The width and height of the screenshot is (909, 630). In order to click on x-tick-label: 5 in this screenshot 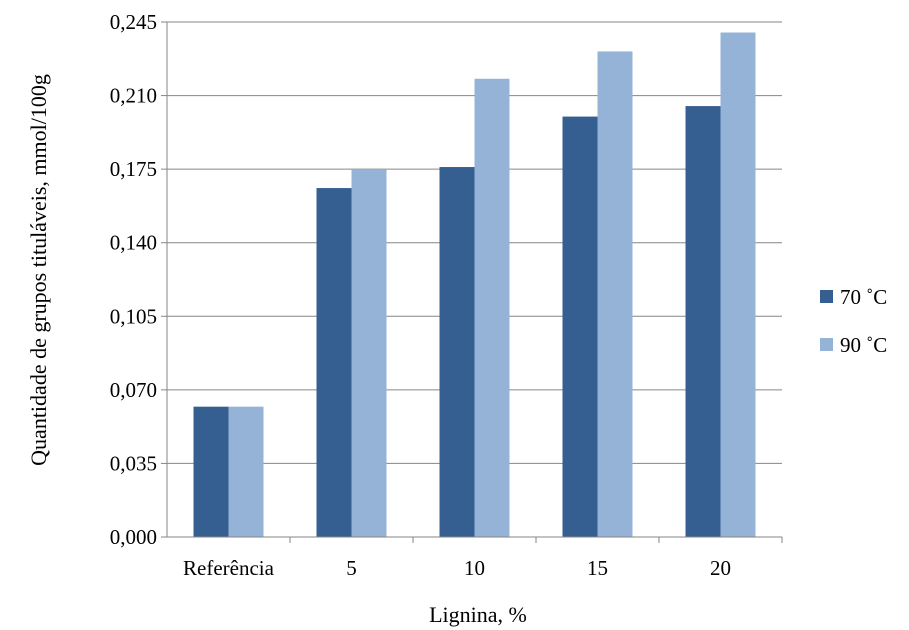, I will do `click(351, 568)`.